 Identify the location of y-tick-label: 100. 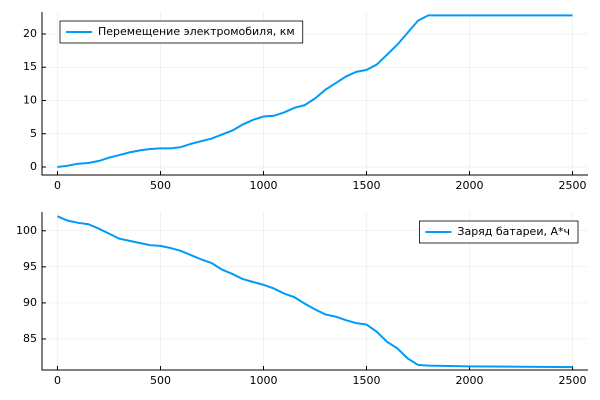
(26, 230).